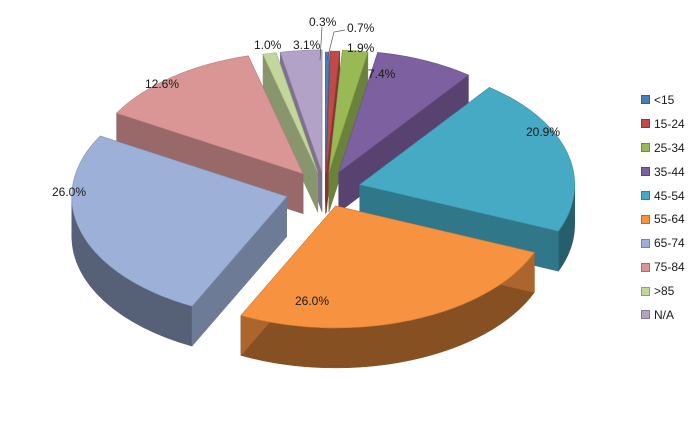  I want to click on legend-item-25-34: 25-34, so click(663, 148).